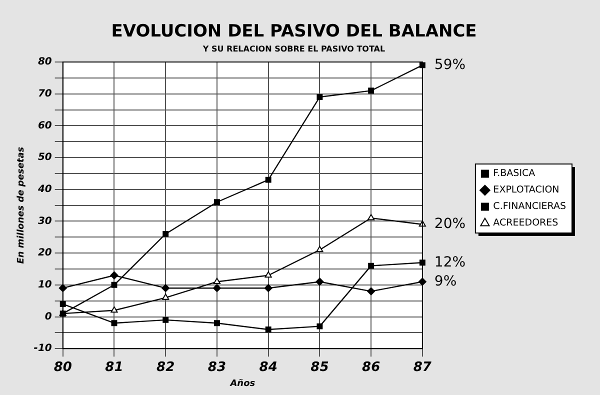 The height and width of the screenshot is (395, 600). Describe the element at coordinates (450, 262) in the screenshot. I see `annotation: 12%` at that location.